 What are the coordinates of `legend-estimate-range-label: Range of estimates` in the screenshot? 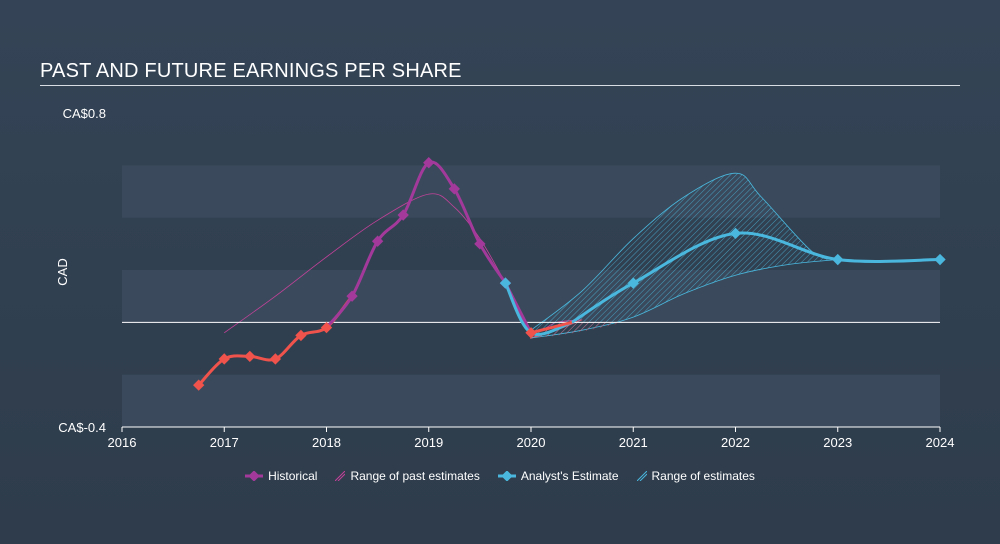 It's located at (703, 476).